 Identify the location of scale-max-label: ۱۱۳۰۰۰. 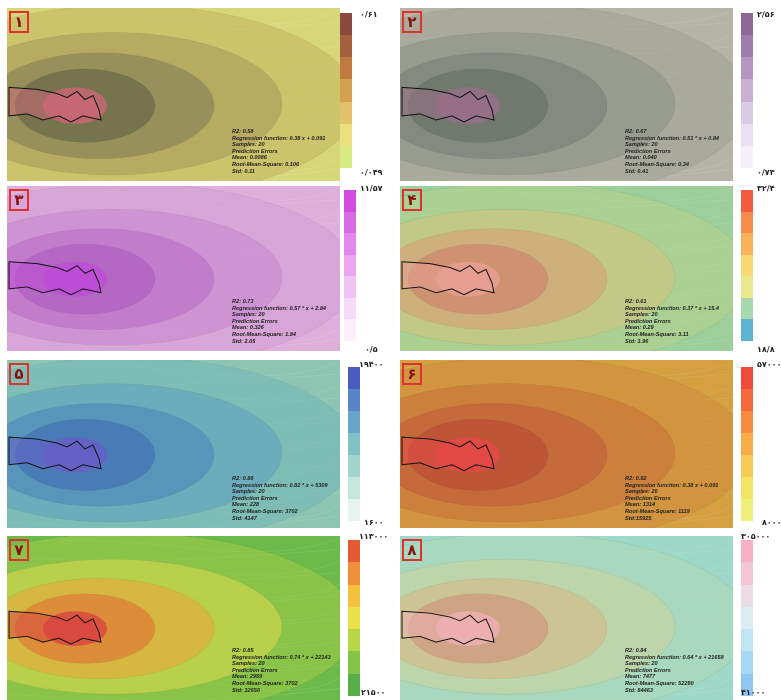
(374, 536).